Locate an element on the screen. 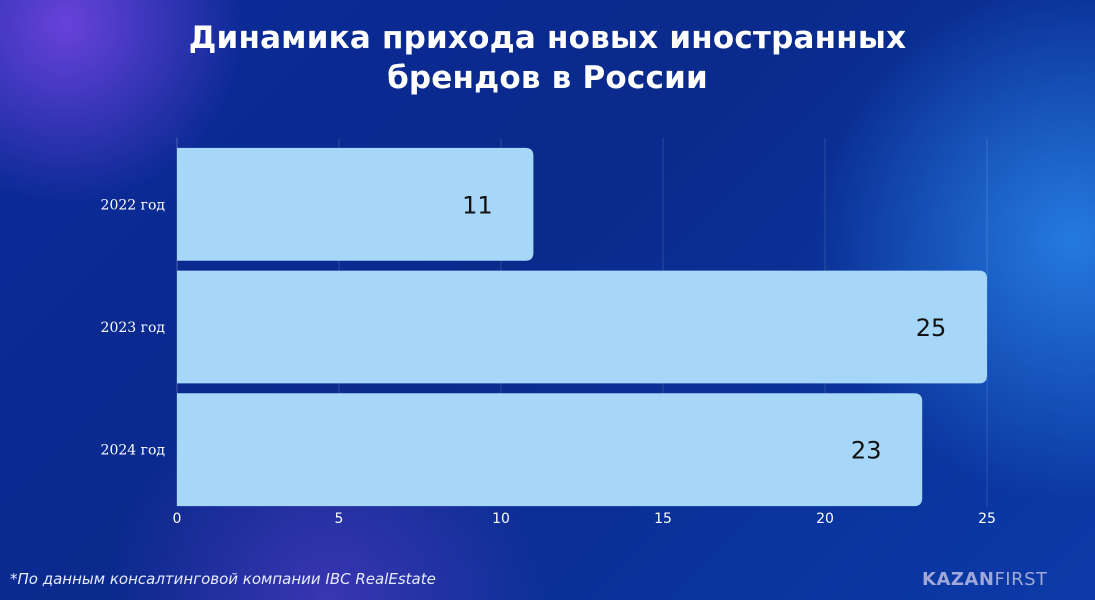  y-category-label: 2024 год is located at coordinates (133, 451).